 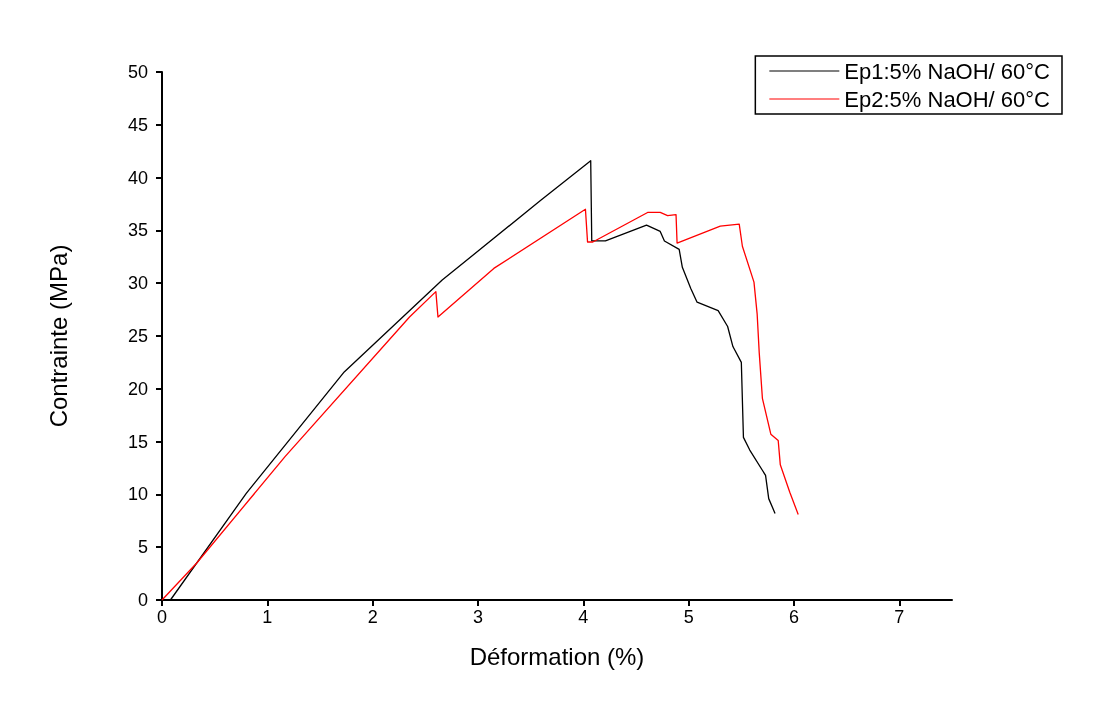 What do you see at coordinates (137, 388) in the screenshot?
I see `y-tick-label: 20` at bounding box center [137, 388].